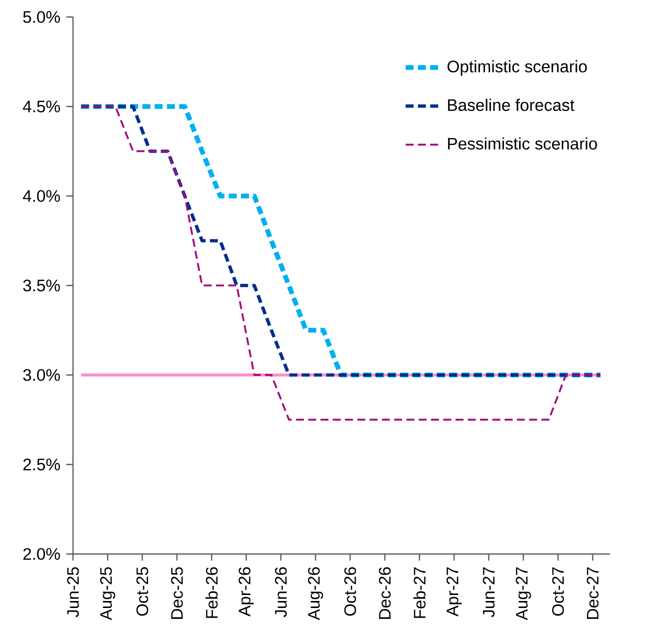 This screenshot has height=626, width=649. Describe the element at coordinates (592, 593) in the screenshot. I see `x-tick-label: Dec-27` at that location.